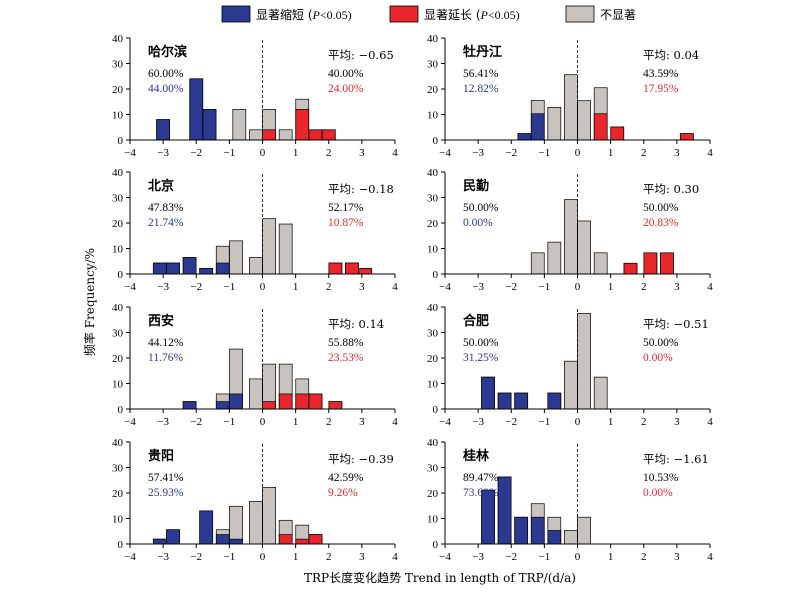 The height and width of the screenshot is (592, 800). What do you see at coordinates (482, 52) in the screenshot?
I see `station-name: 牡丹江` at bounding box center [482, 52].